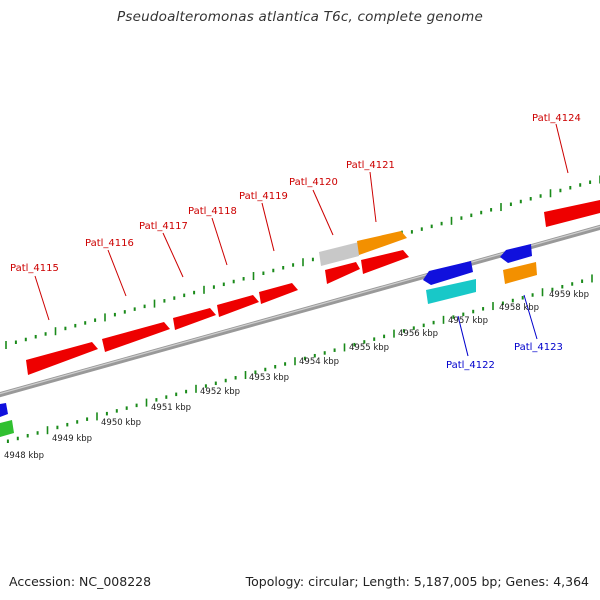 The width and height of the screenshot is (600, 600). What do you see at coordinates (220, 392) in the screenshot?
I see `scale-label: 4952 kbp` at bounding box center [220, 392].